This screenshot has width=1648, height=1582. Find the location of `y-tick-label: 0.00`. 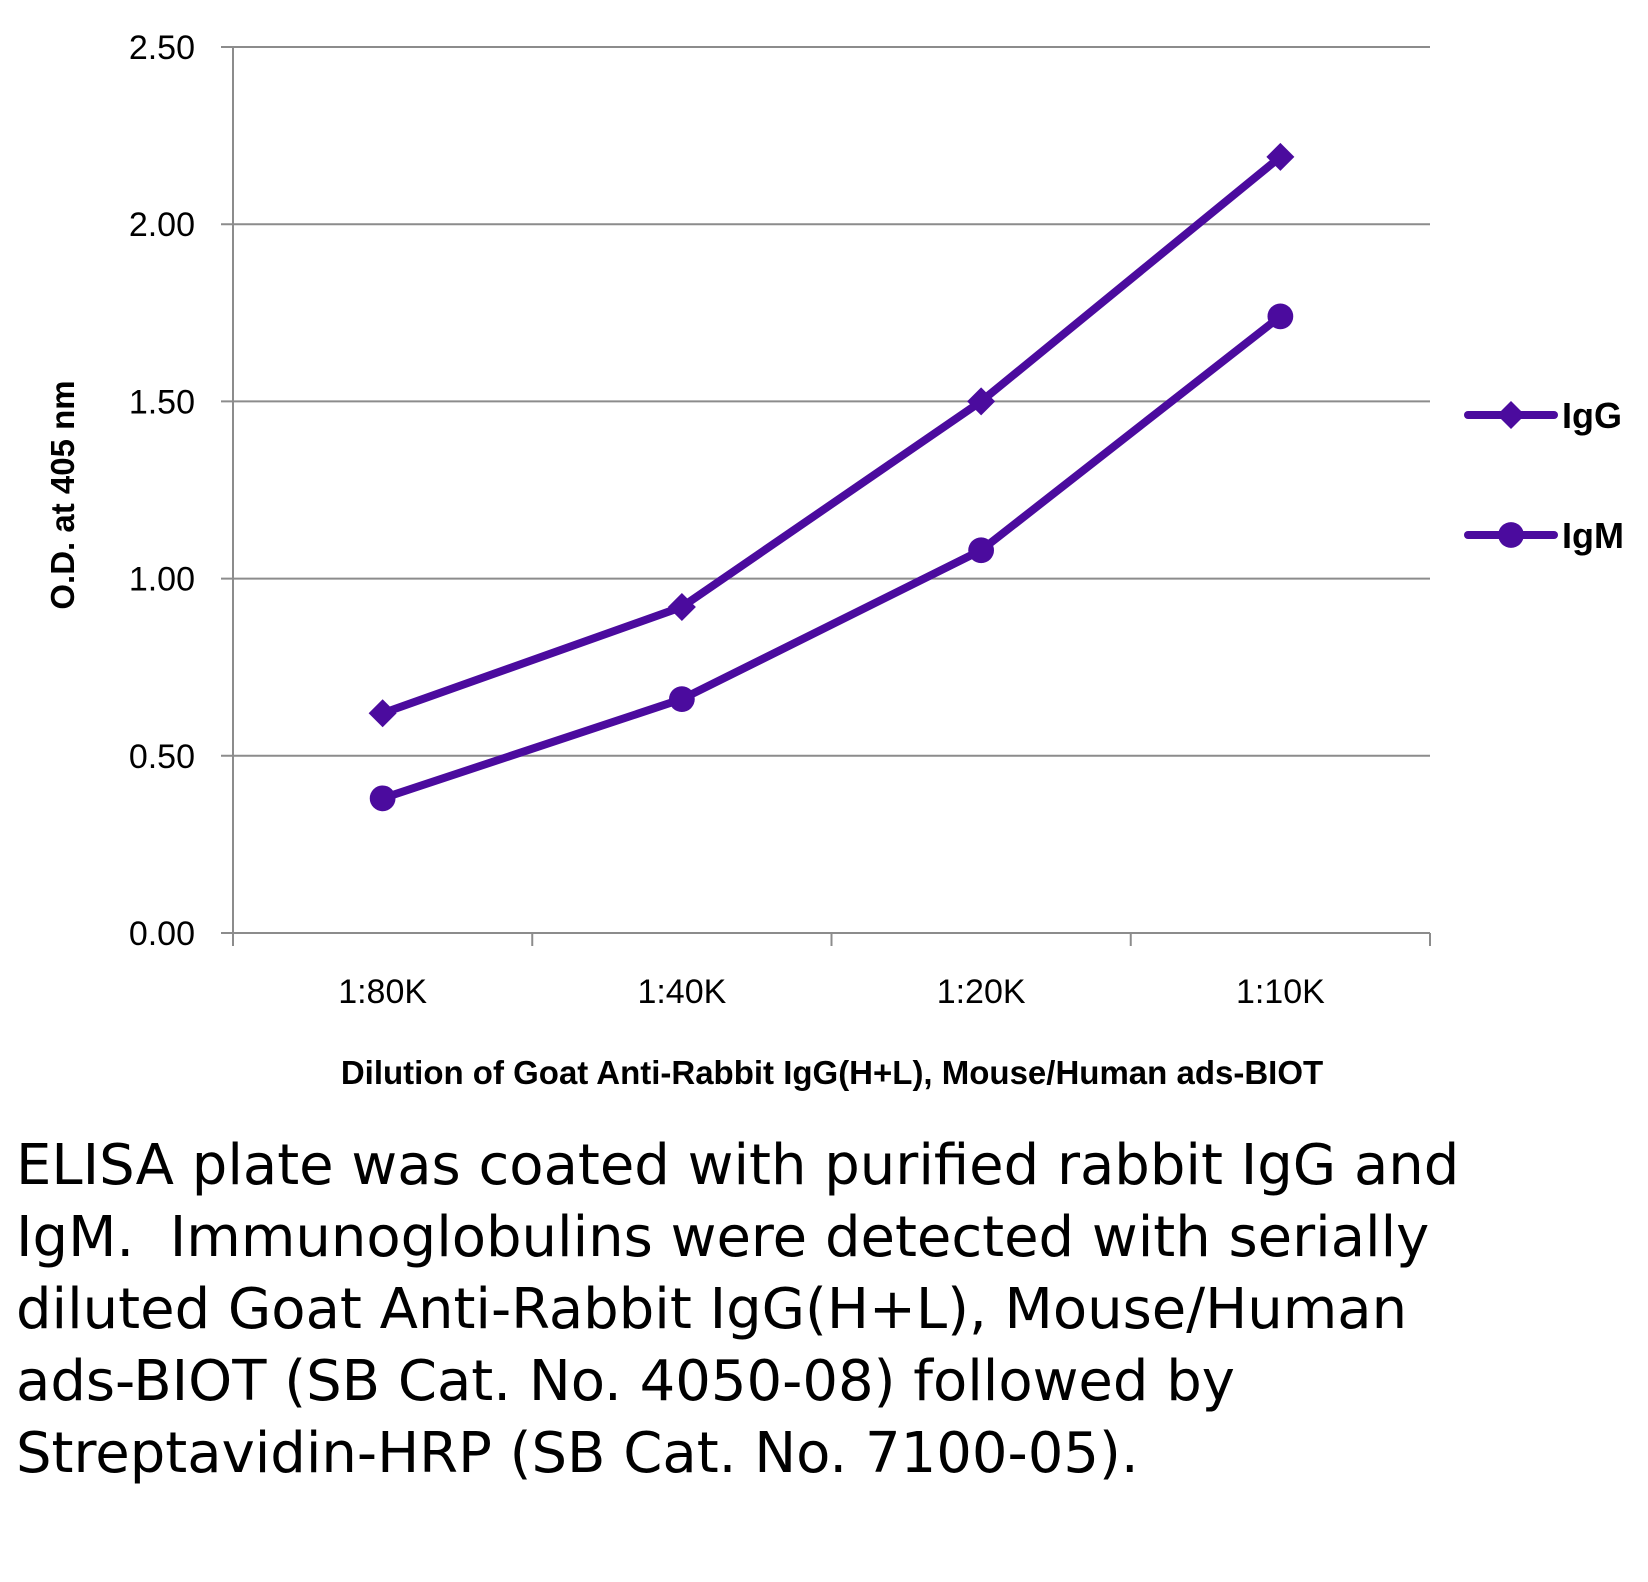

y-tick-label: 0.00 is located at coordinates (162, 934).